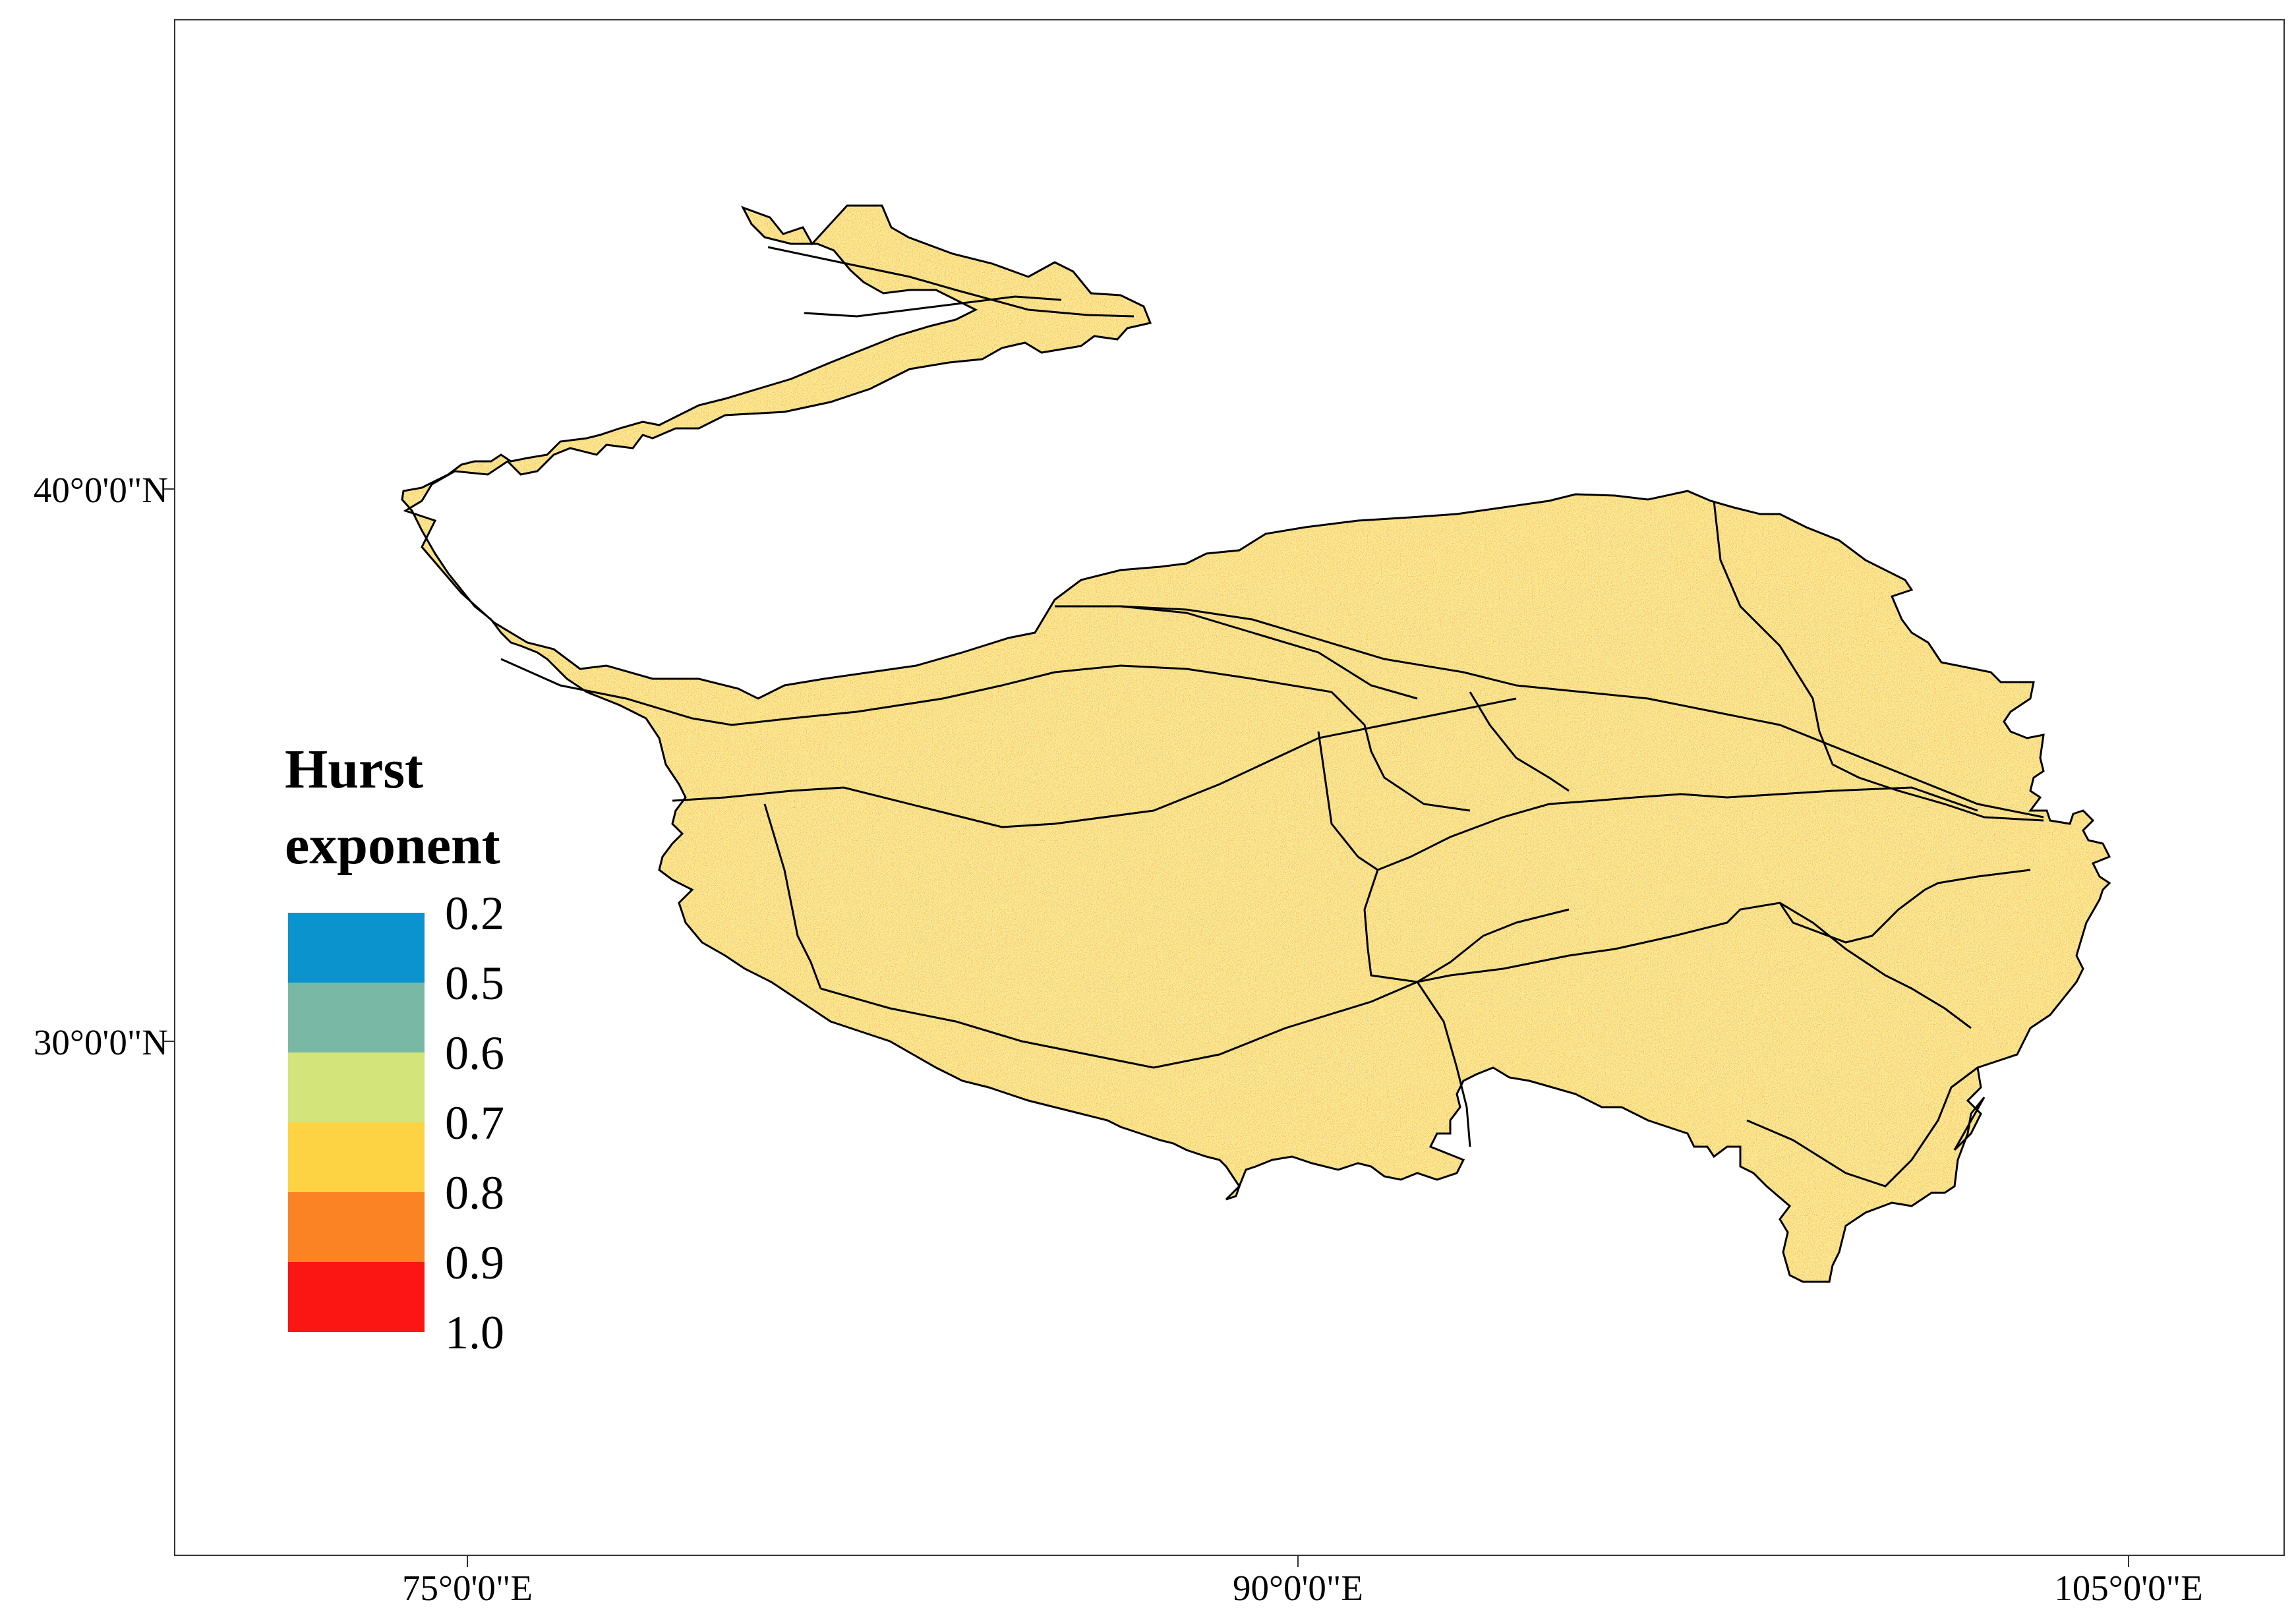  Describe the element at coordinates (474, 1332) in the screenshot. I see `legend-break-label: 1.0` at that location.